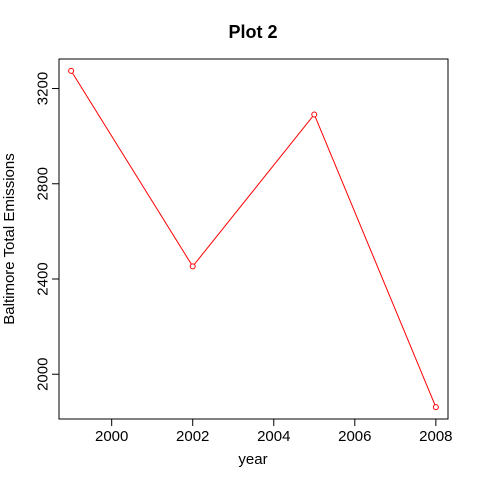 This screenshot has width=480, height=480. Describe the element at coordinates (252, 32) in the screenshot. I see `chart-title: Plot 2` at that location.